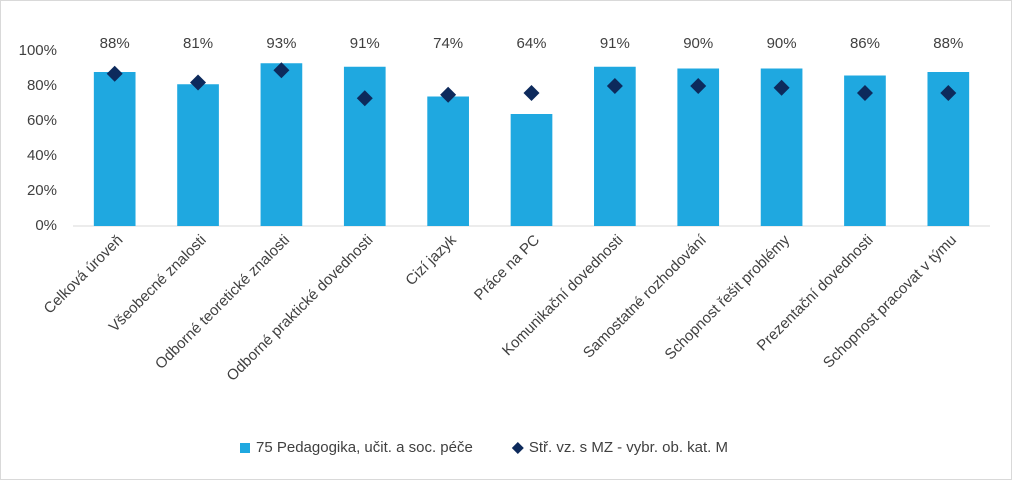  I want to click on y-tick-label: 0%, so click(46, 225).